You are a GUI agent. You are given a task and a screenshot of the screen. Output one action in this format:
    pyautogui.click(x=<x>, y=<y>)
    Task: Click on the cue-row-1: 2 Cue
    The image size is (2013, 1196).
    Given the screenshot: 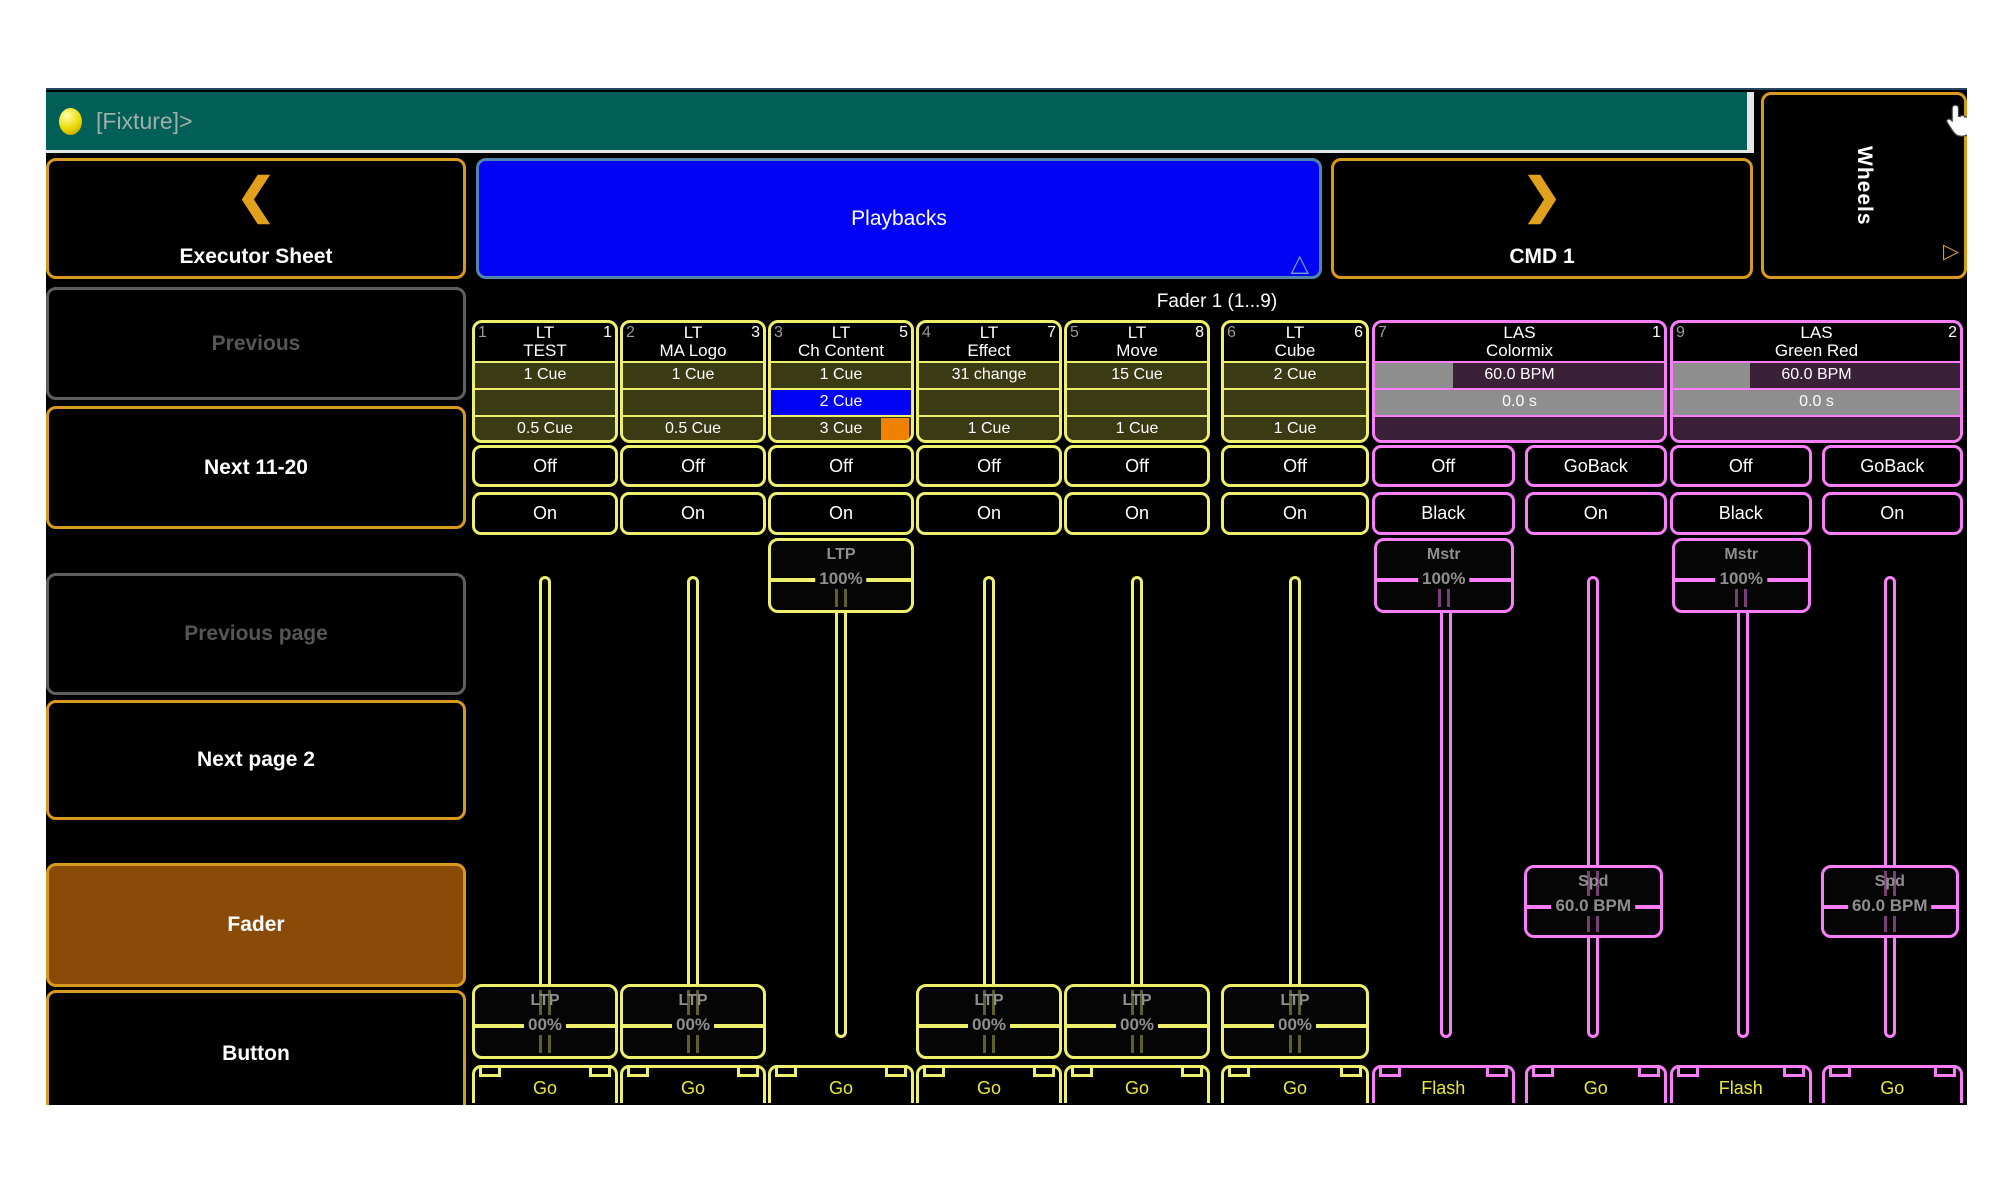 What is the action you would take?
    pyautogui.click(x=1295, y=374)
    